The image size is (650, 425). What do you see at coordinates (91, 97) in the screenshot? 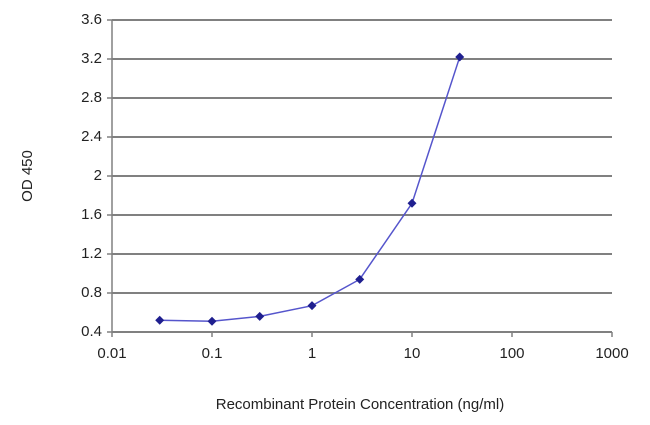
I see `y-tick-label: 2.8` at bounding box center [91, 97].